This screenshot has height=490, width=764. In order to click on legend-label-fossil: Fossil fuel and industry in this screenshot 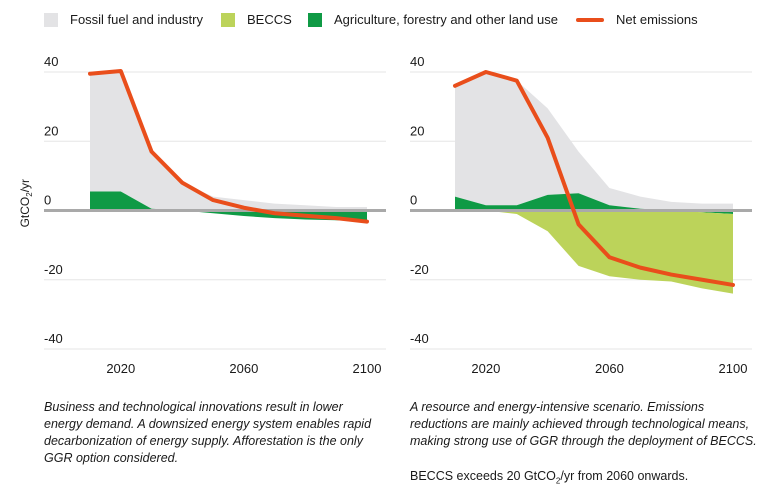, I will do `click(136, 19)`.